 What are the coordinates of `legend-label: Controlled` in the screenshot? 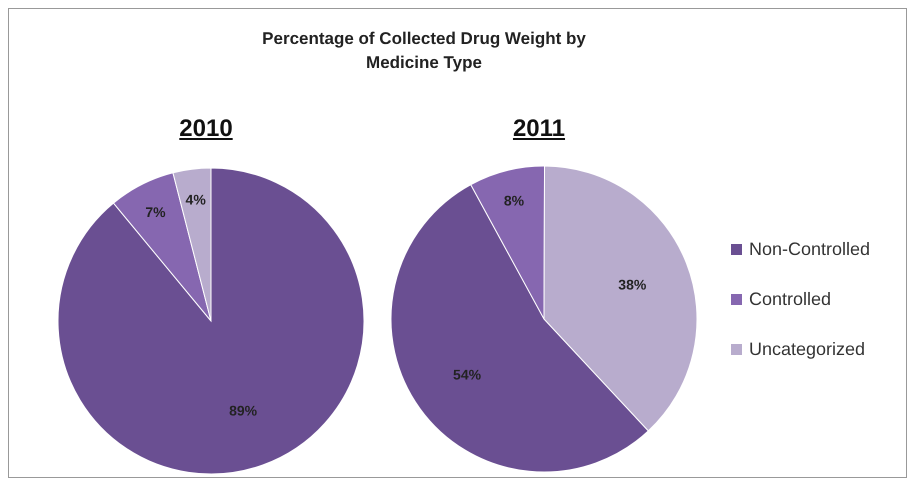 It's located at (790, 299).